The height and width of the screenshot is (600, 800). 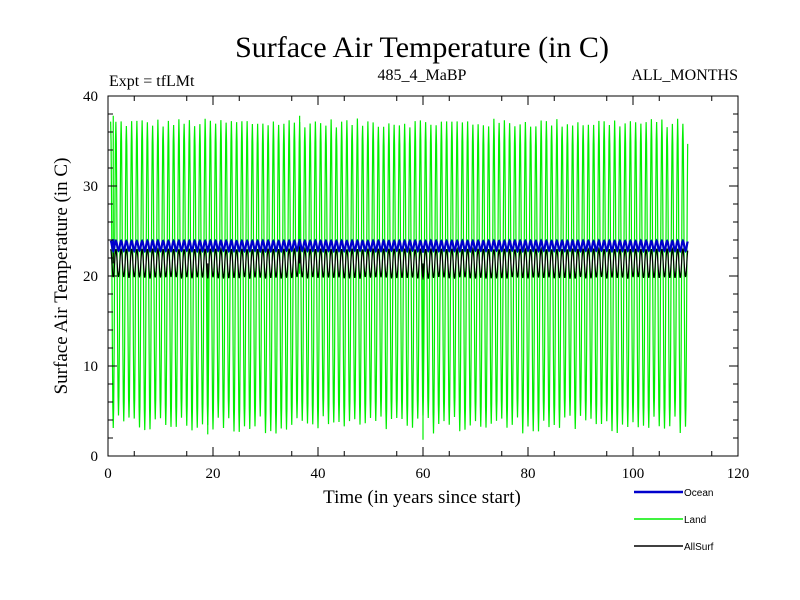 What do you see at coordinates (738, 474) in the screenshot?
I see `x-tick-label: 120` at bounding box center [738, 474].